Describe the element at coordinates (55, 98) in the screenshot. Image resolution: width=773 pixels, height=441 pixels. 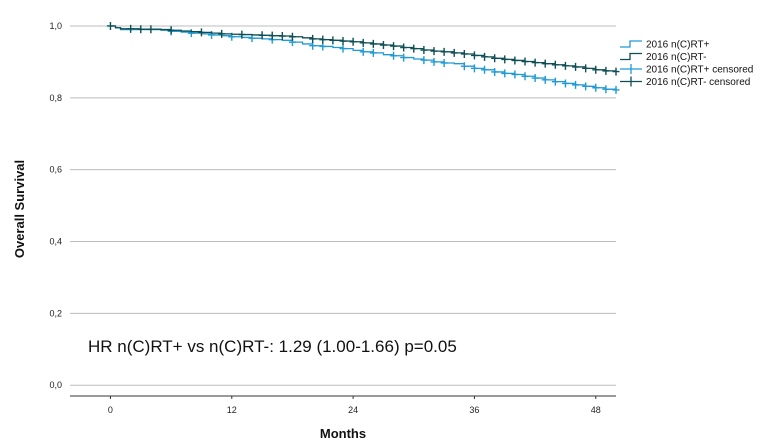
I see `y-tick-label: 0,8` at that location.